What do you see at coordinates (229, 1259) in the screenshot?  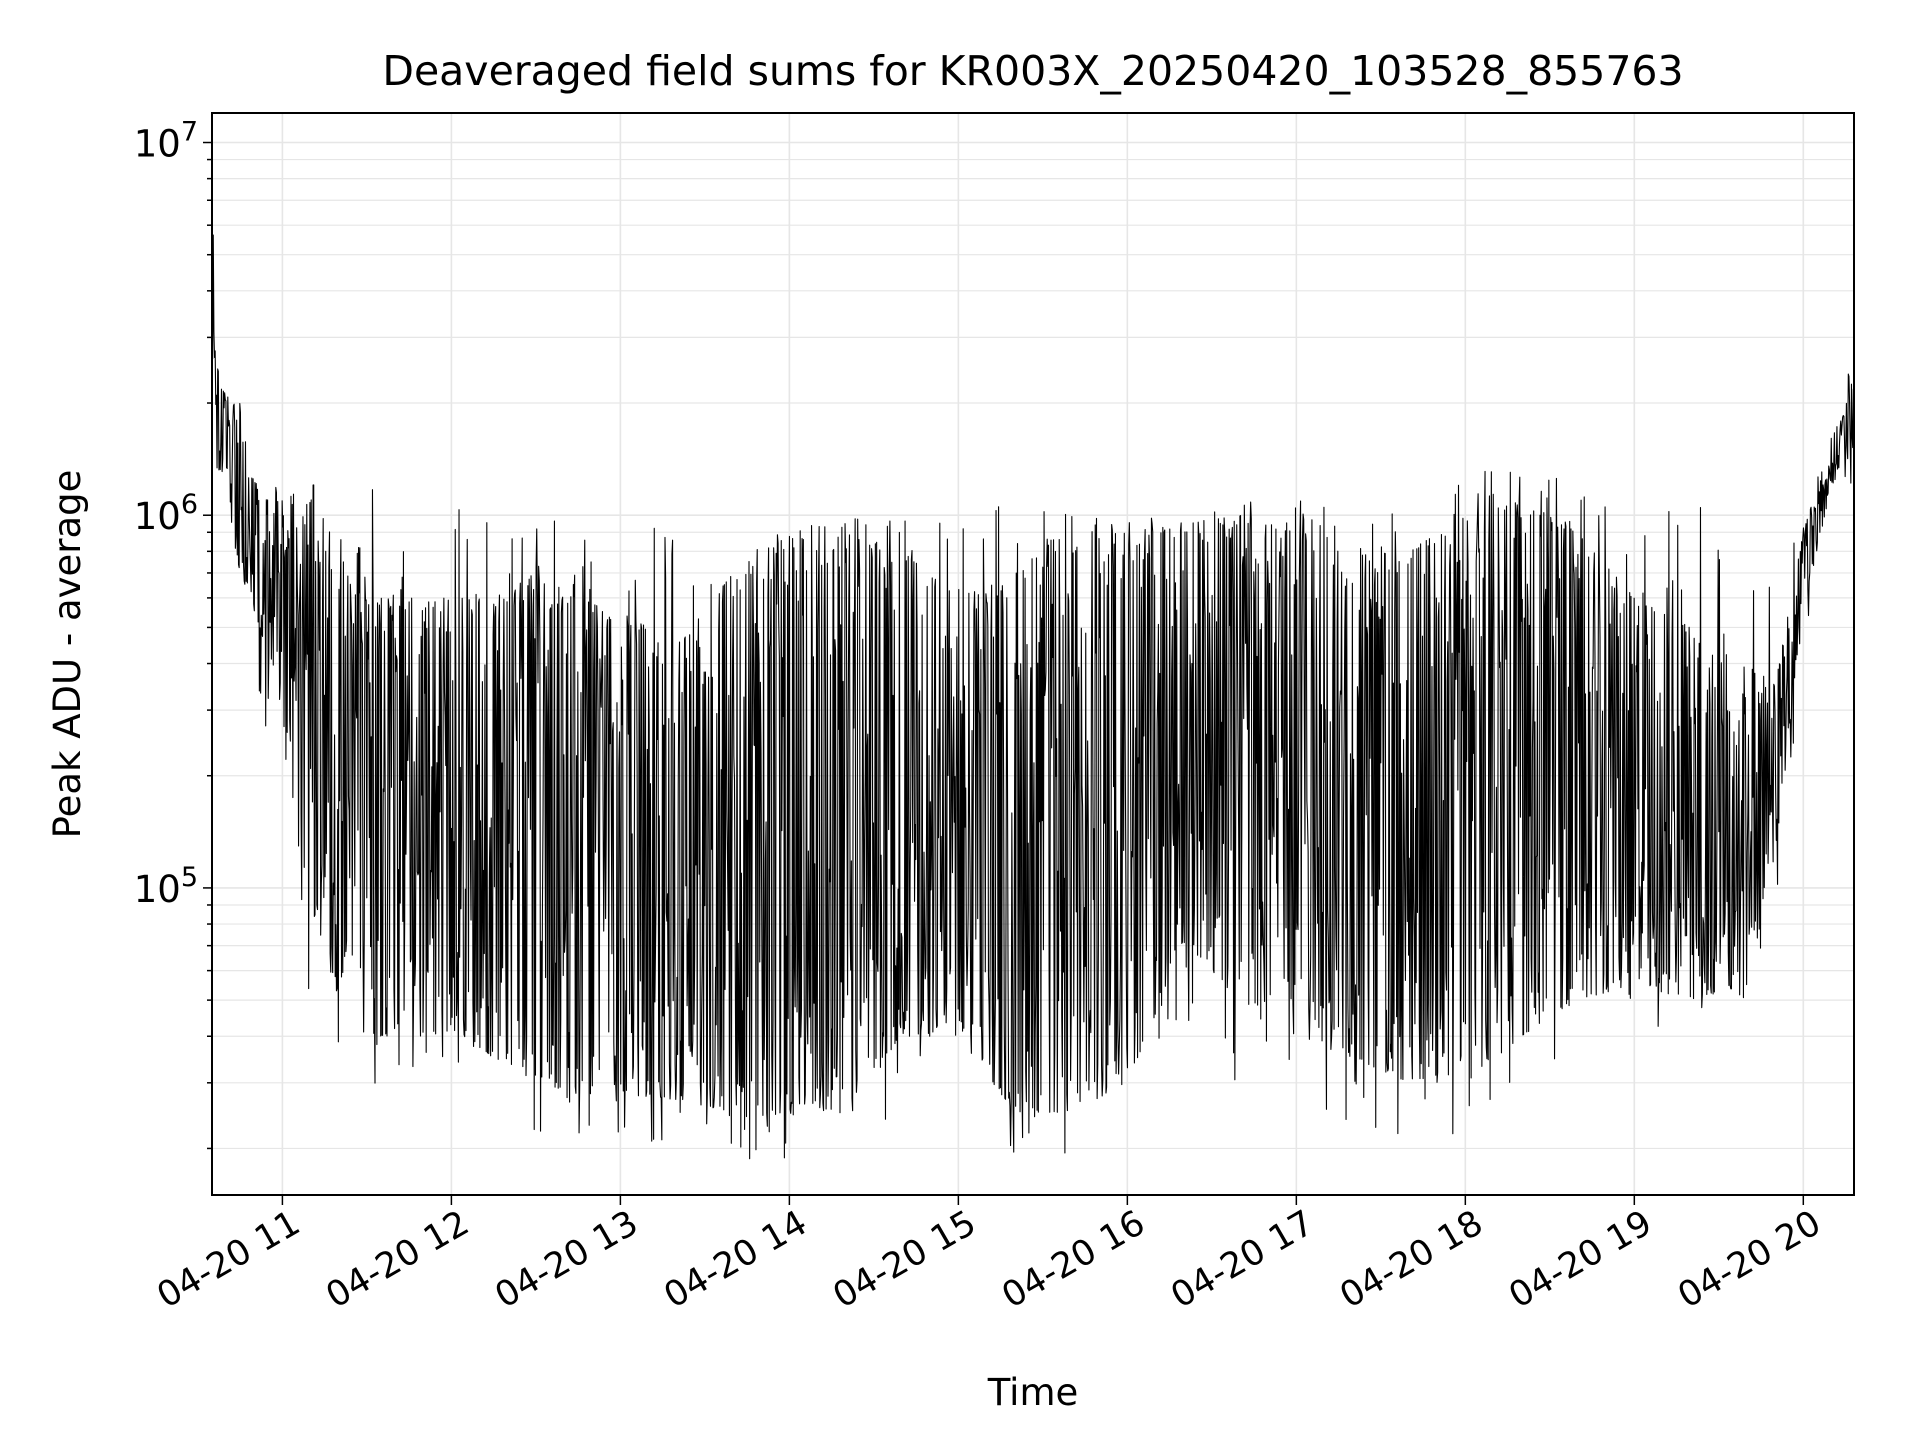 I see `x-tick-label: 04-20 11` at bounding box center [229, 1259].